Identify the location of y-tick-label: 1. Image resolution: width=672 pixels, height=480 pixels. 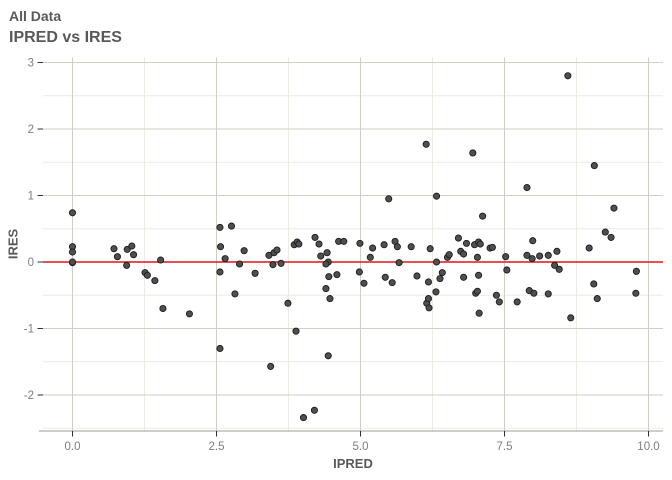
(31, 197).